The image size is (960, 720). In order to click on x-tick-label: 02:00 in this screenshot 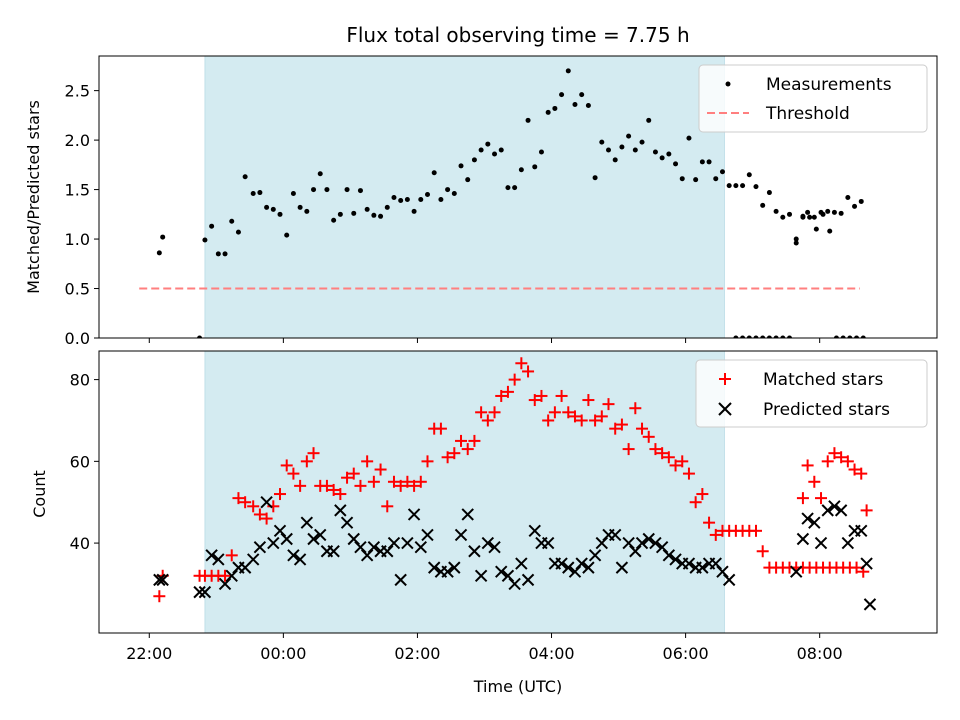, I will do `click(417, 653)`.